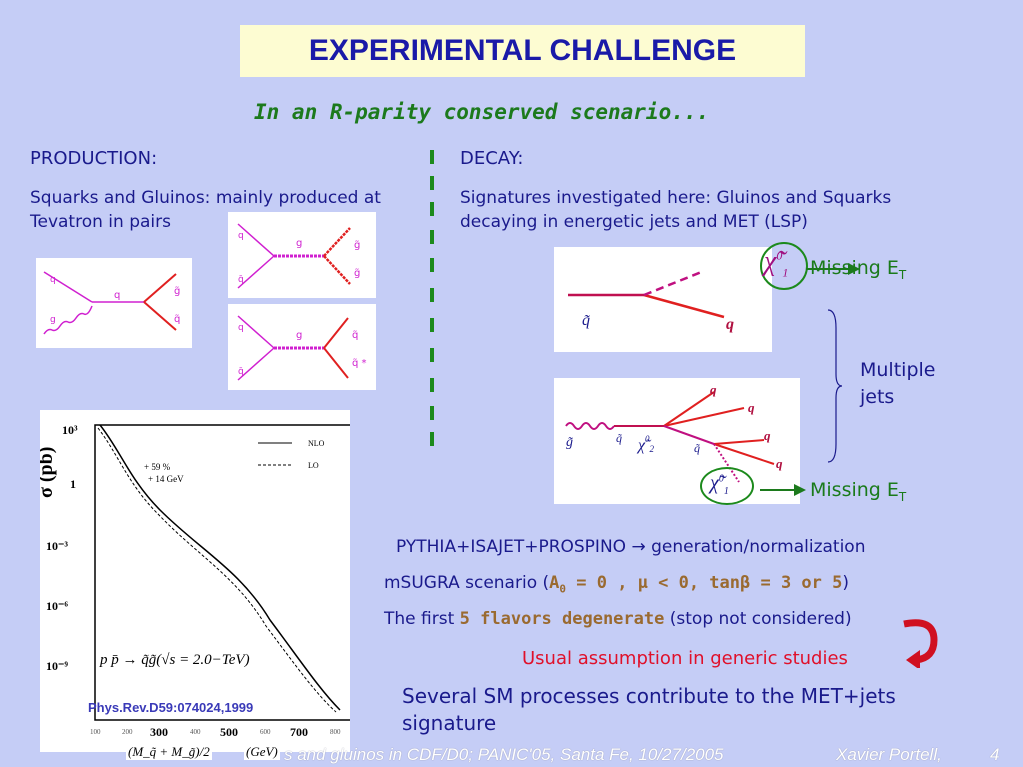 This screenshot has width=1023, height=767. I want to click on ytick: 10⁻³, so click(57, 546).